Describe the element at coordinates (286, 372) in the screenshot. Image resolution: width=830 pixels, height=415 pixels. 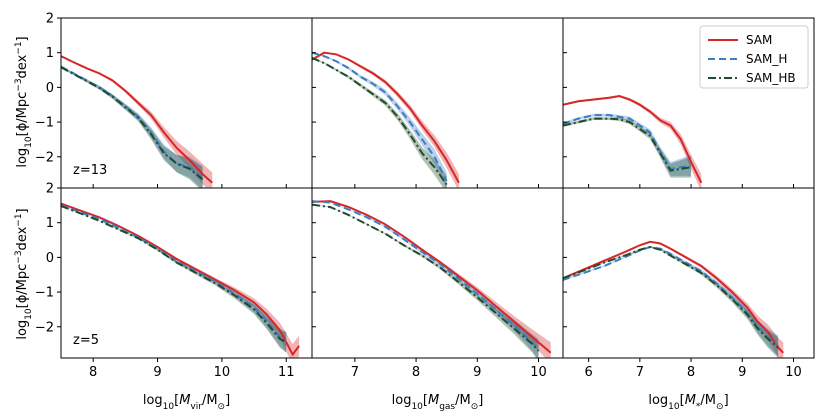
I see `x-tick-label: 11` at that location.